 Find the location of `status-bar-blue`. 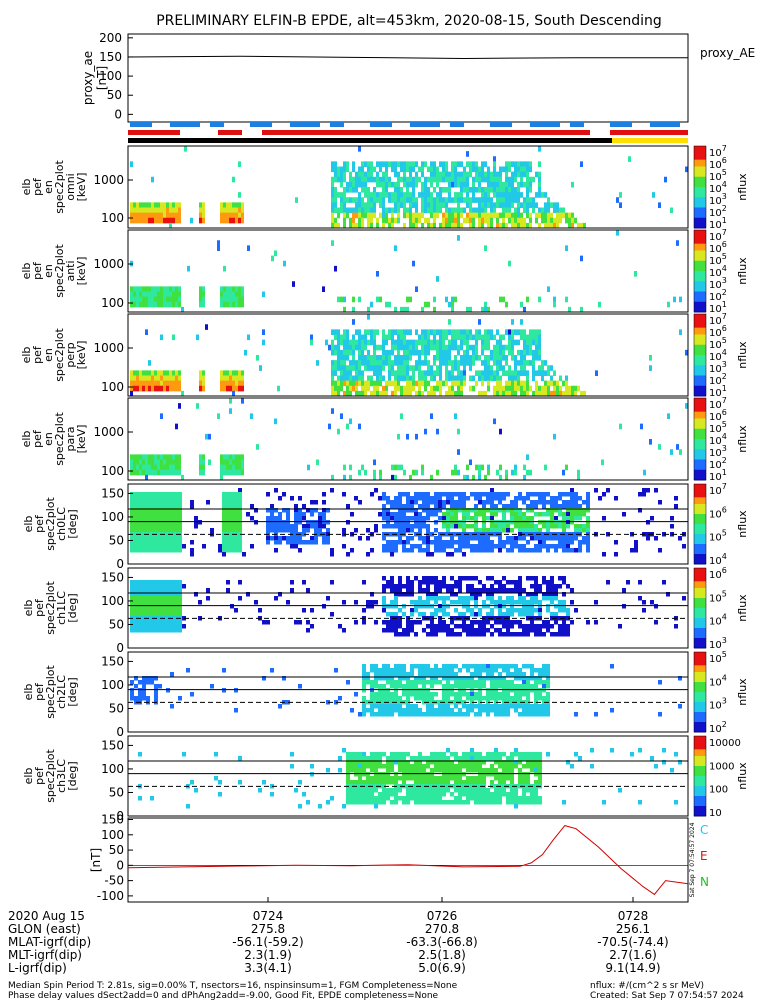

status-bar-blue is located at coordinates (337, 124).